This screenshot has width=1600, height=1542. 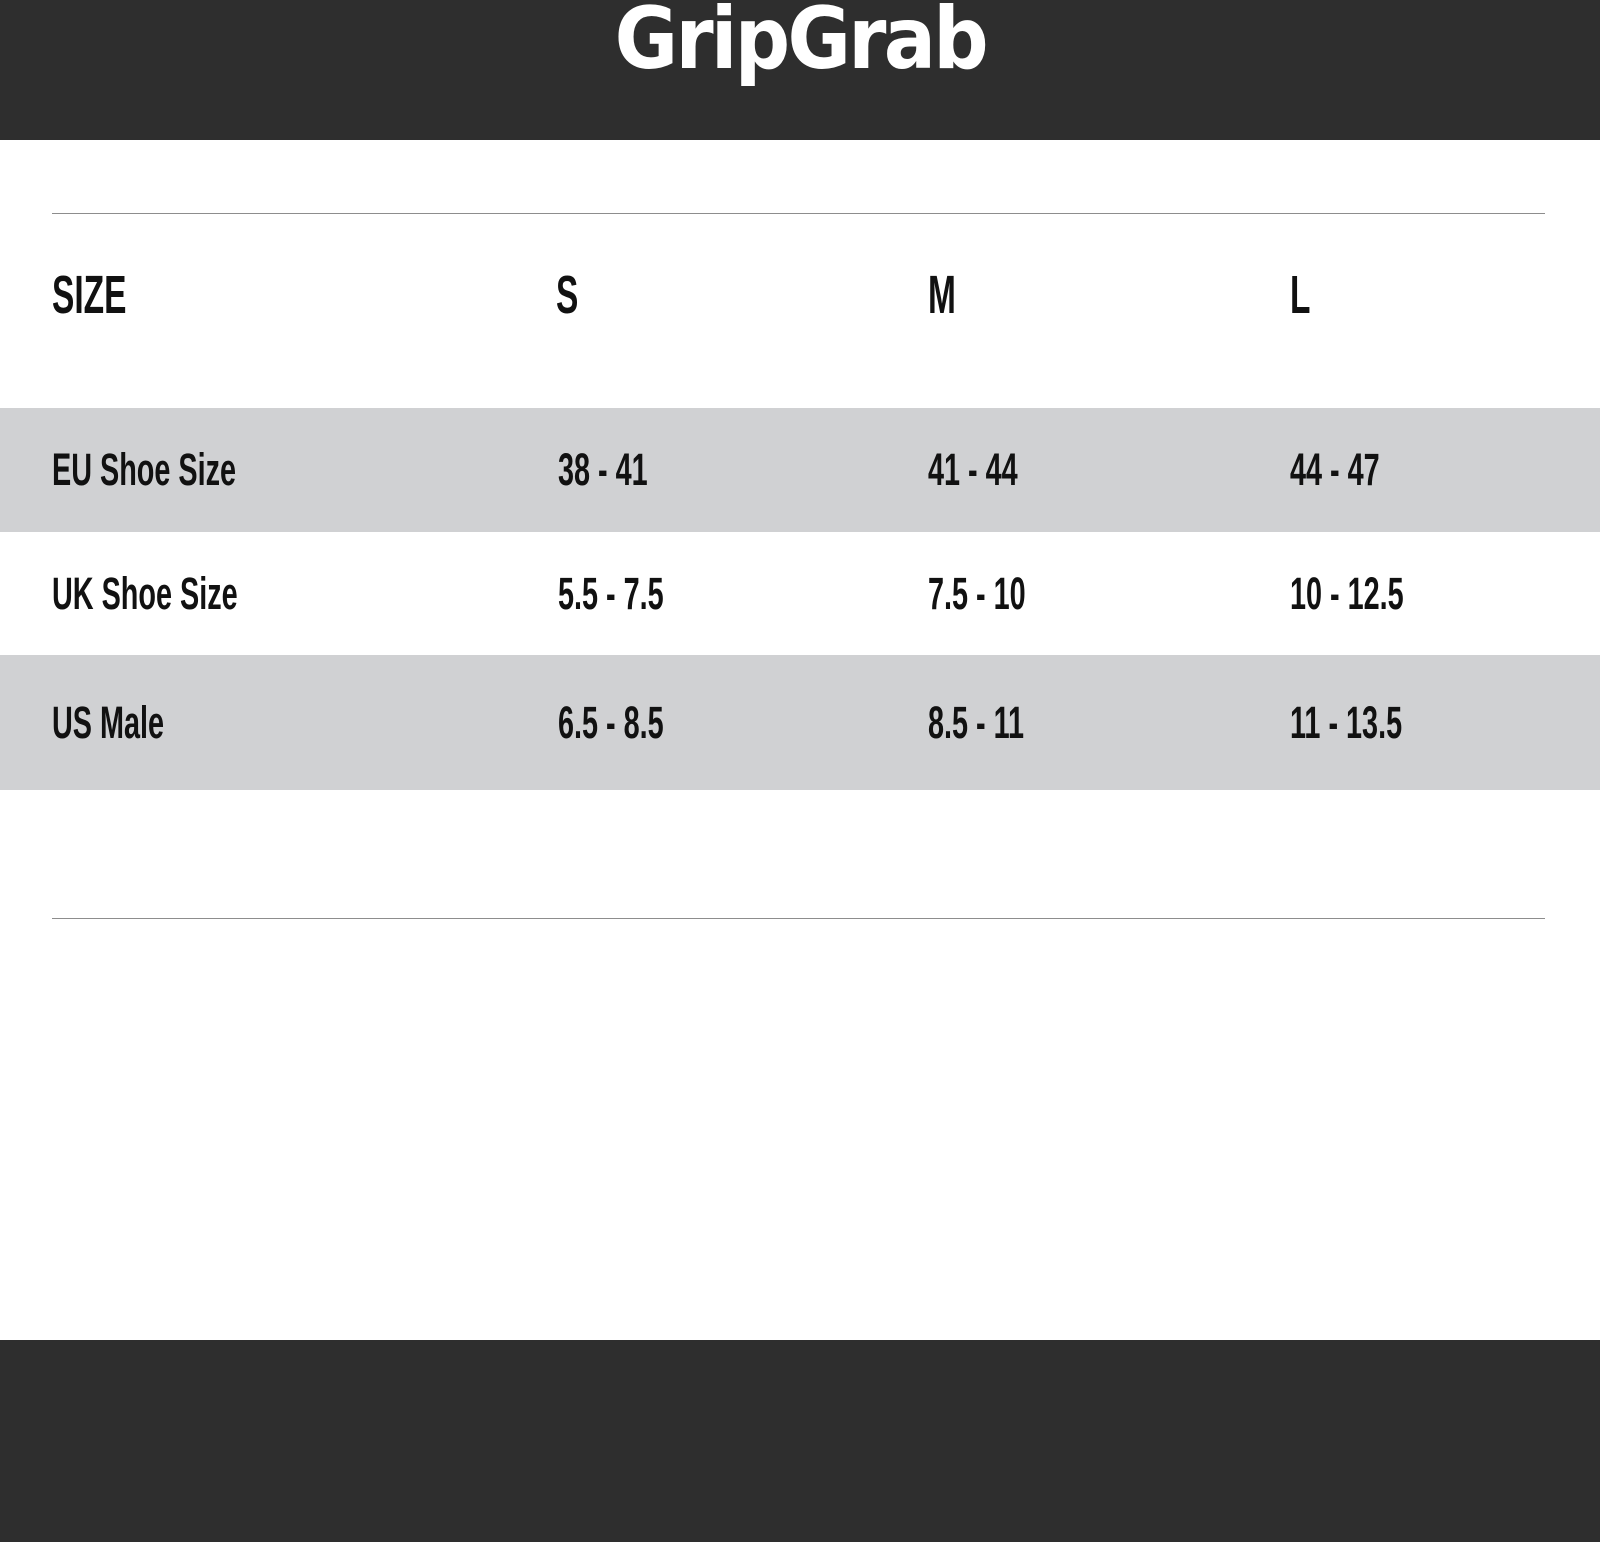 What do you see at coordinates (89, 295) in the screenshot?
I see `column-header-size: SIZE` at bounding box center [89, 295].